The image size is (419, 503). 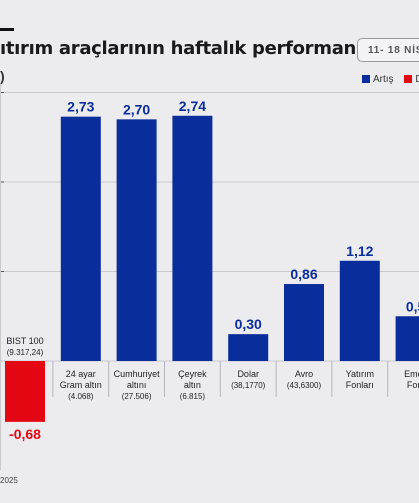 What do you see at coordinates (303, 274) in the screenshot?
I see `bar-value-label: 0,86` at bounding box center [303, 274].